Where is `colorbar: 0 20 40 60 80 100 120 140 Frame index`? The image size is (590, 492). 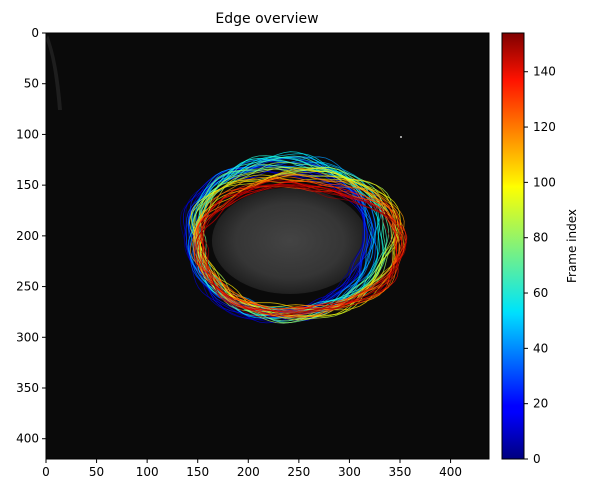 colorbar: 0 20 40 60 80 100 120 140 Frame index is located at coordinates (540, 249).